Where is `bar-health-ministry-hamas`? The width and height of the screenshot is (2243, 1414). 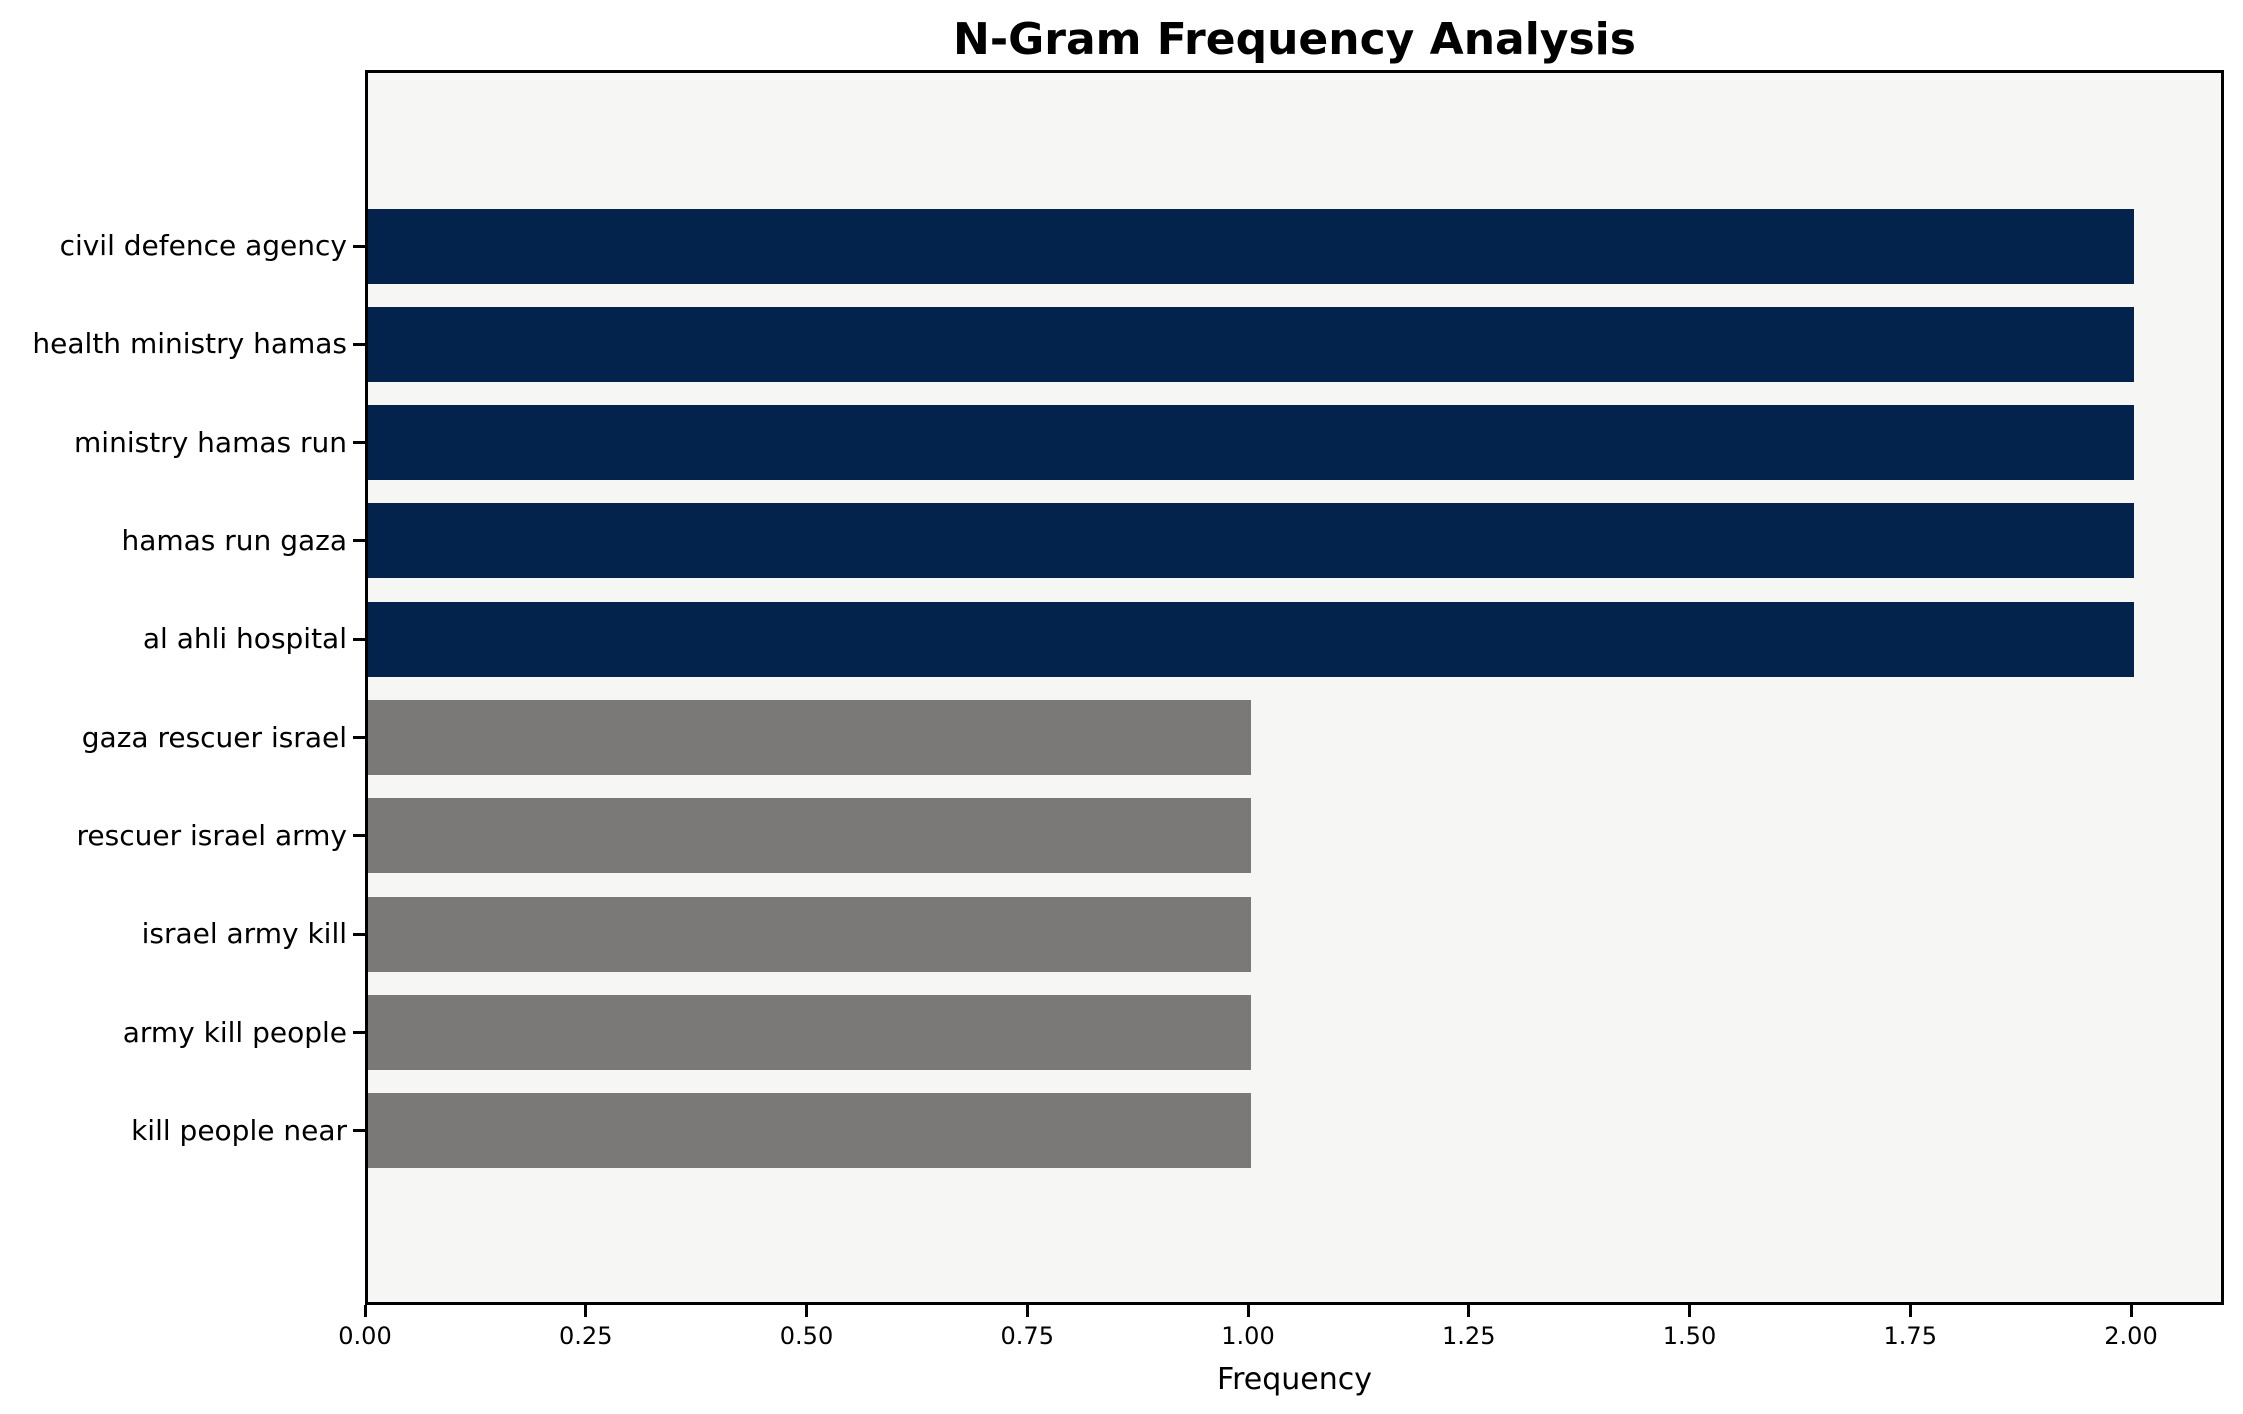
bar-health-ministry-hamas is located at coordinates (1251, 344).